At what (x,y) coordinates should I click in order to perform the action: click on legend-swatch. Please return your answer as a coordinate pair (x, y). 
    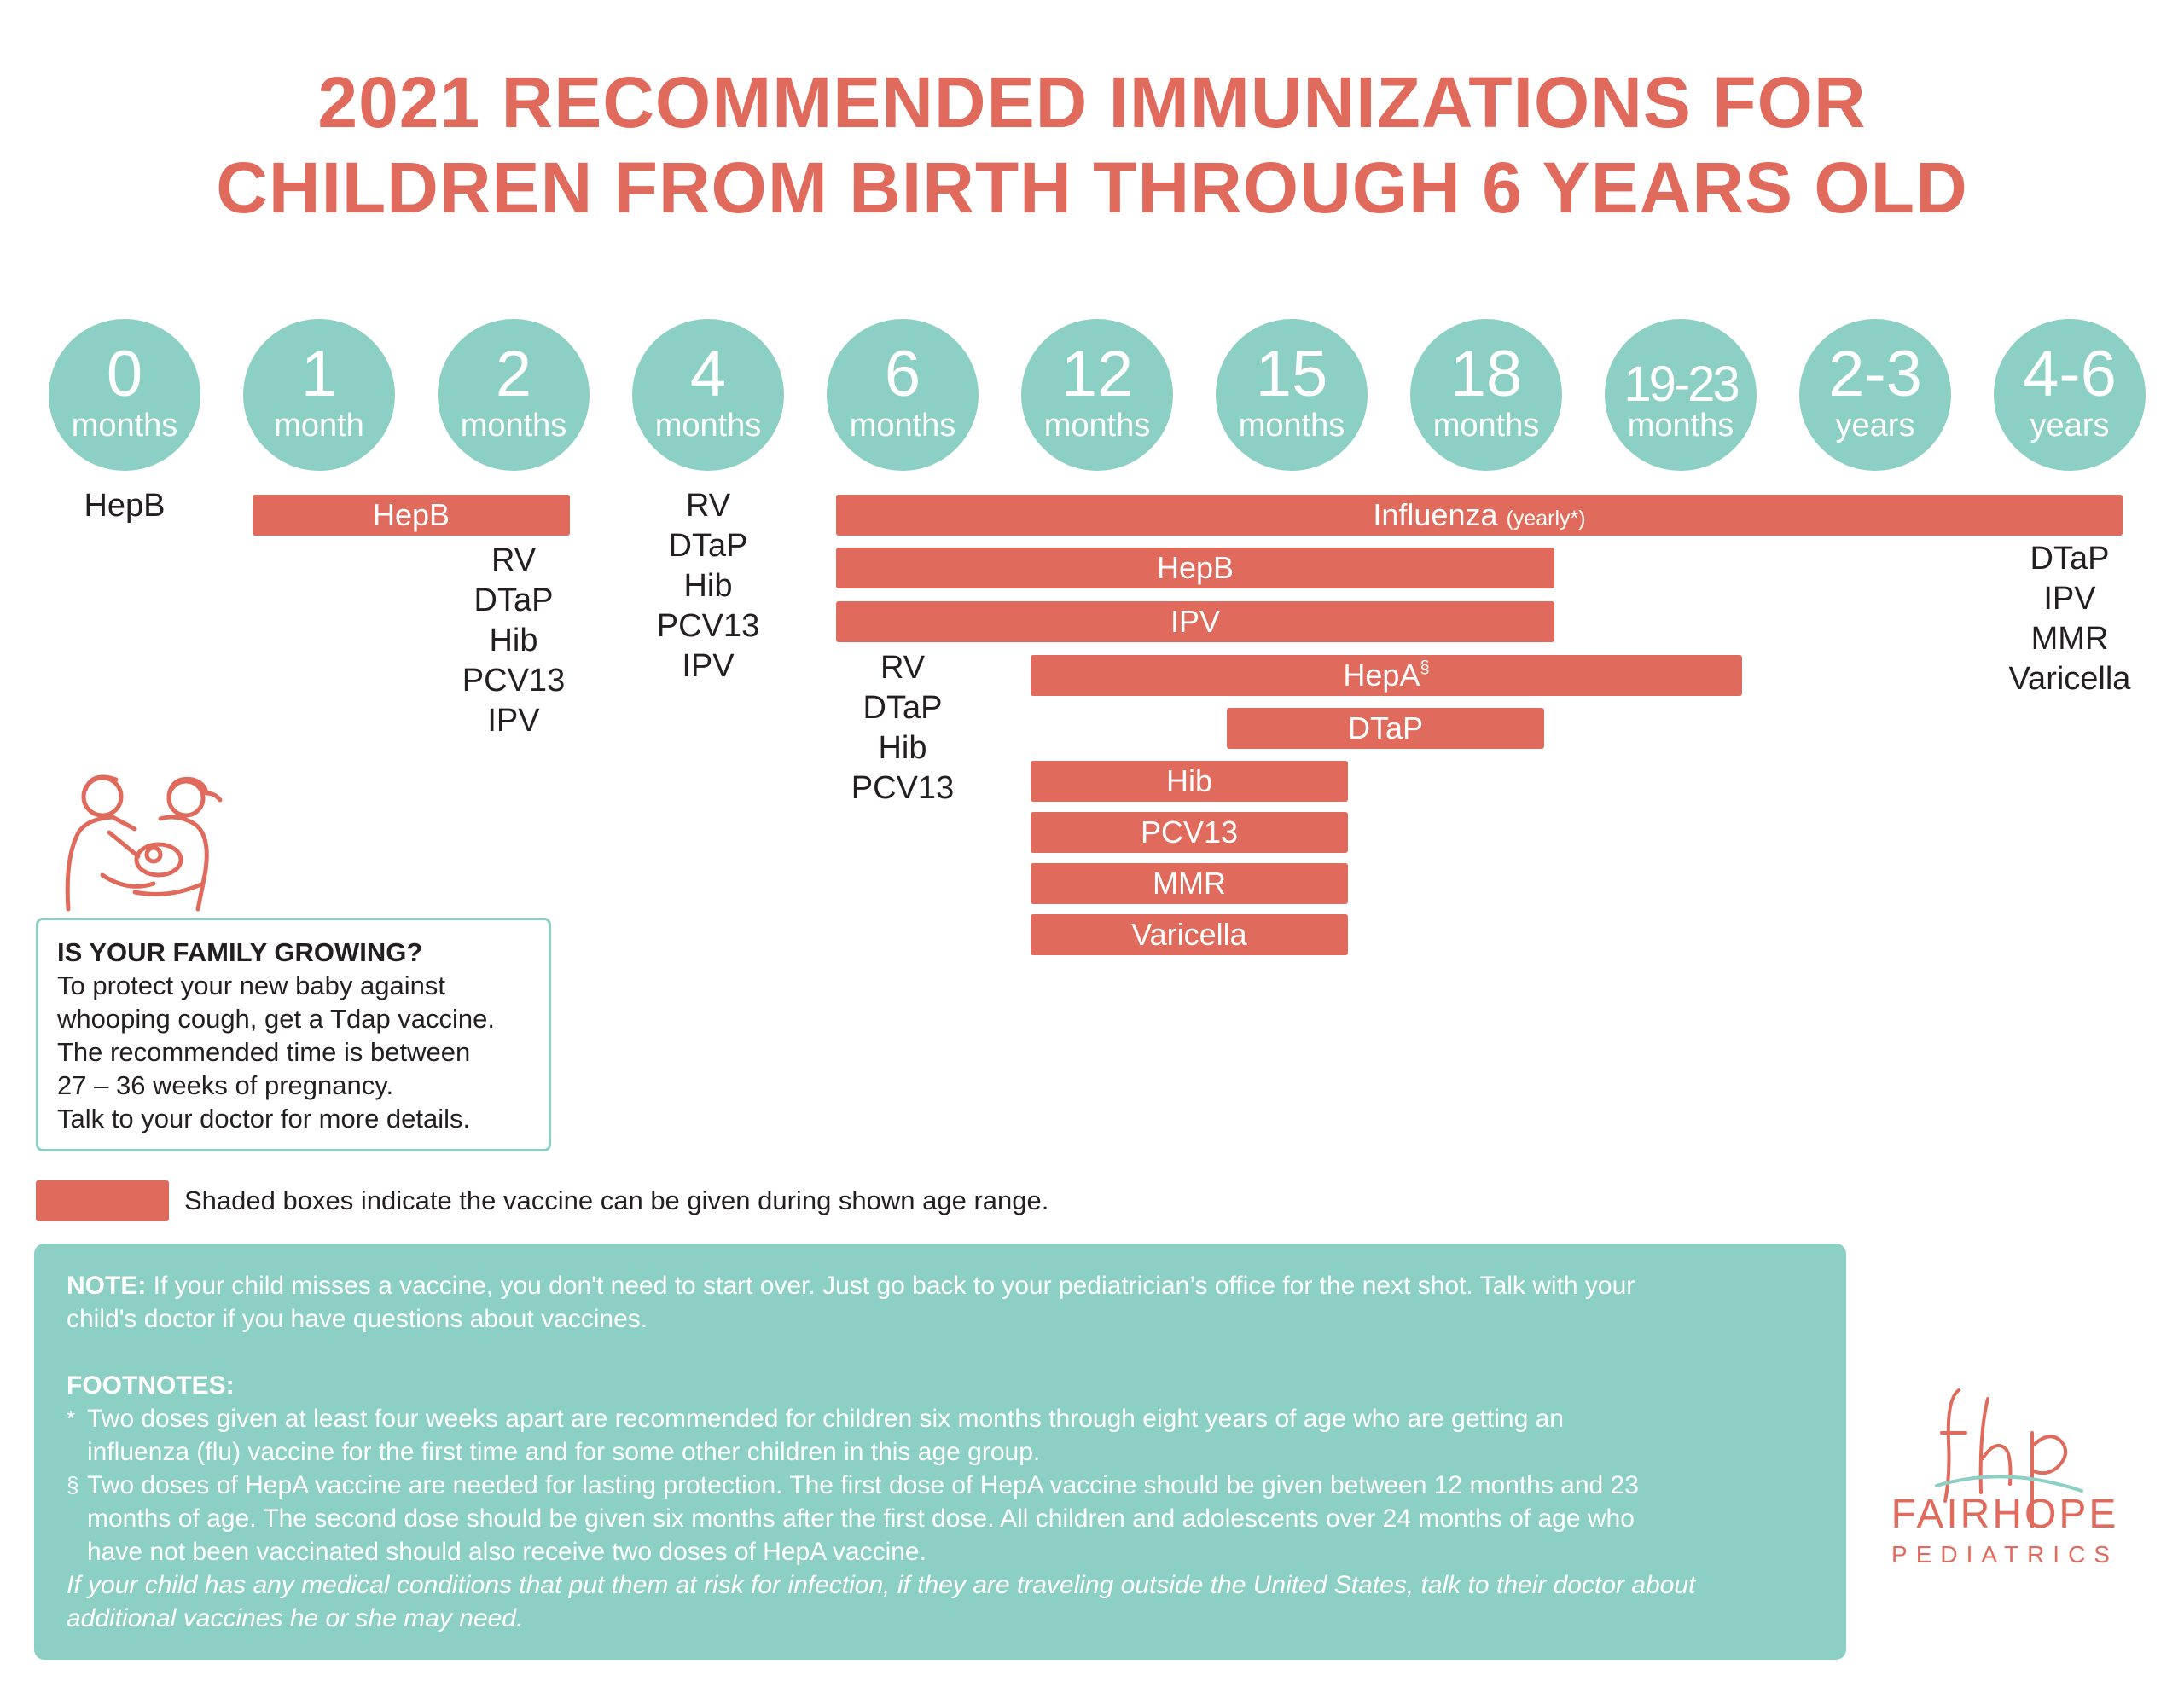
    Looking at the image, I should click on (102, 1200).